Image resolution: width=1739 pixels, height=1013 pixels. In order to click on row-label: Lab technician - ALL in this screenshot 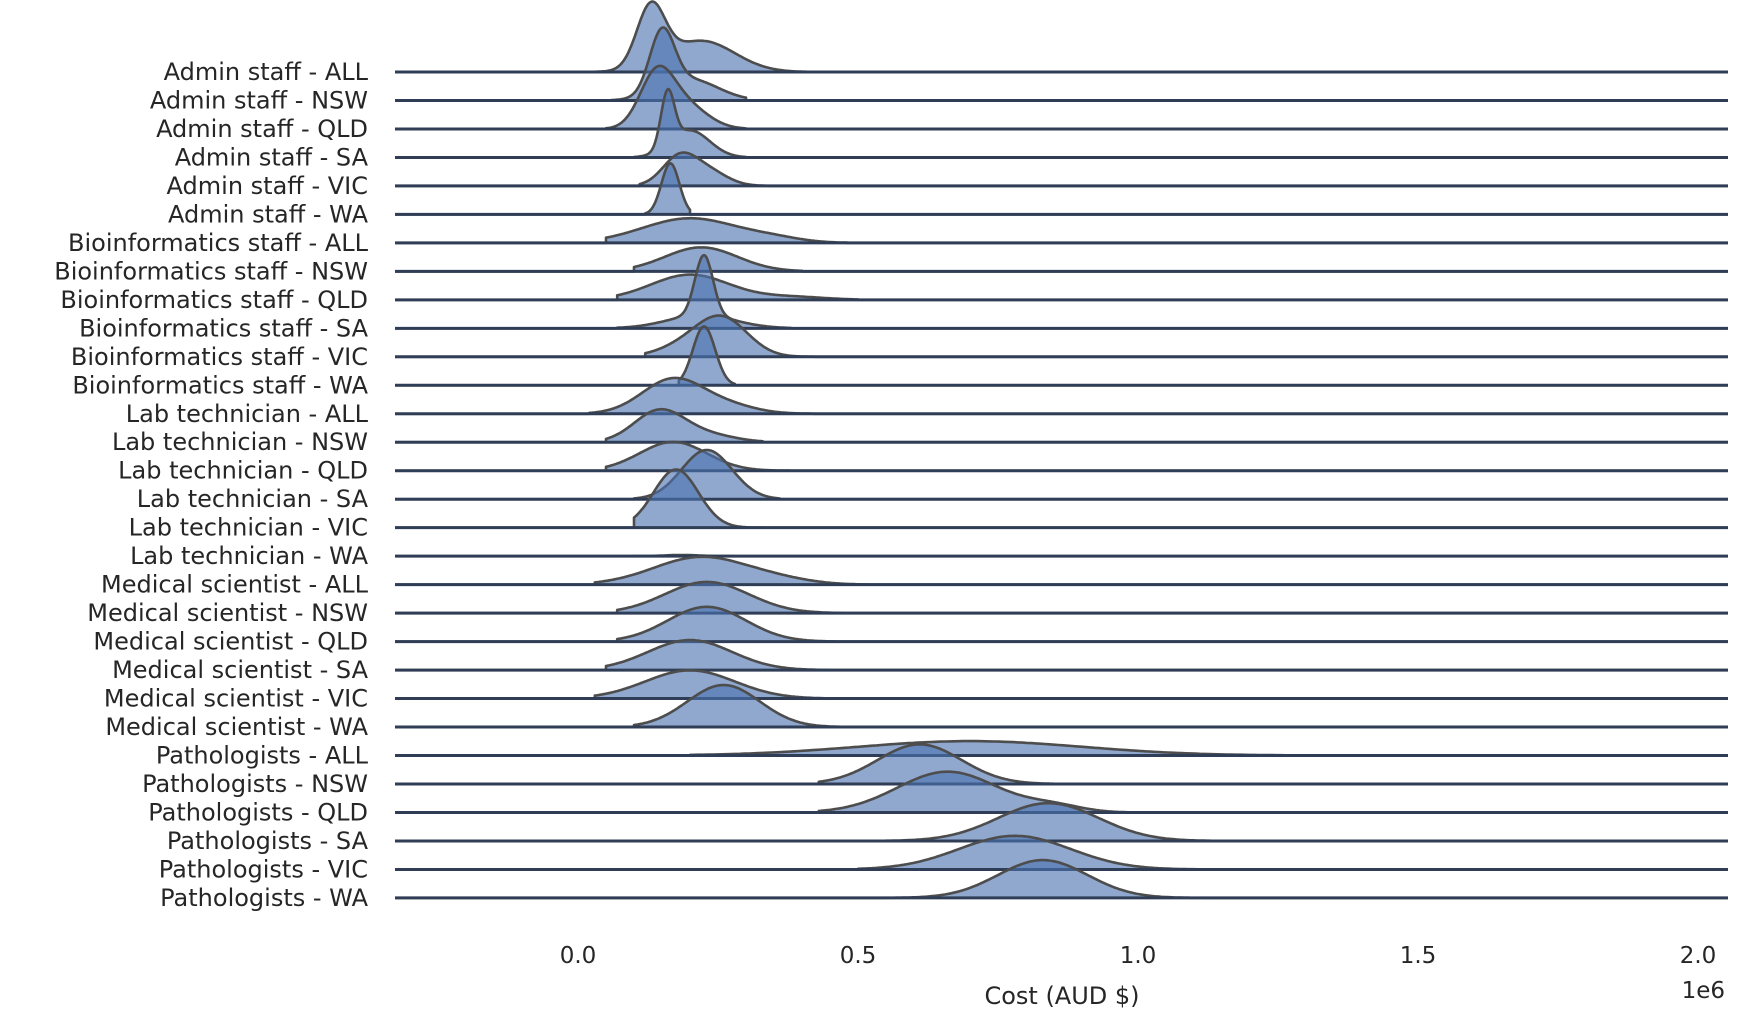, I will do `click(247, 414)`.